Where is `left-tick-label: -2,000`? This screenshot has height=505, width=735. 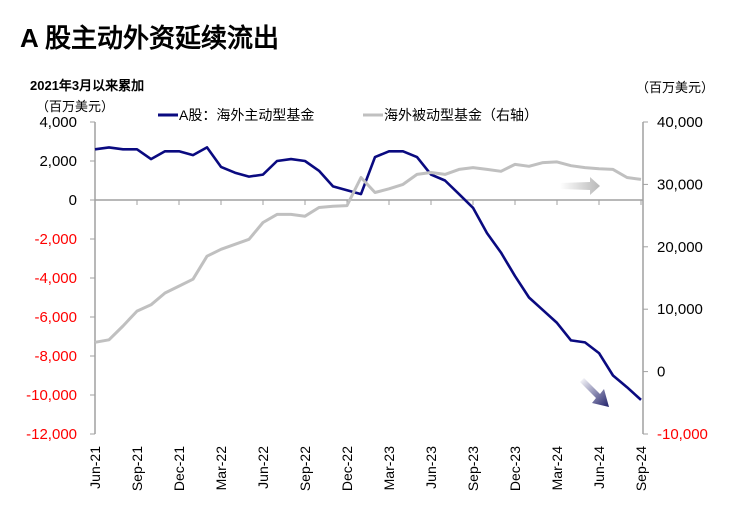 left-tick-label: -2,000 is located at coordinates (55, 239).